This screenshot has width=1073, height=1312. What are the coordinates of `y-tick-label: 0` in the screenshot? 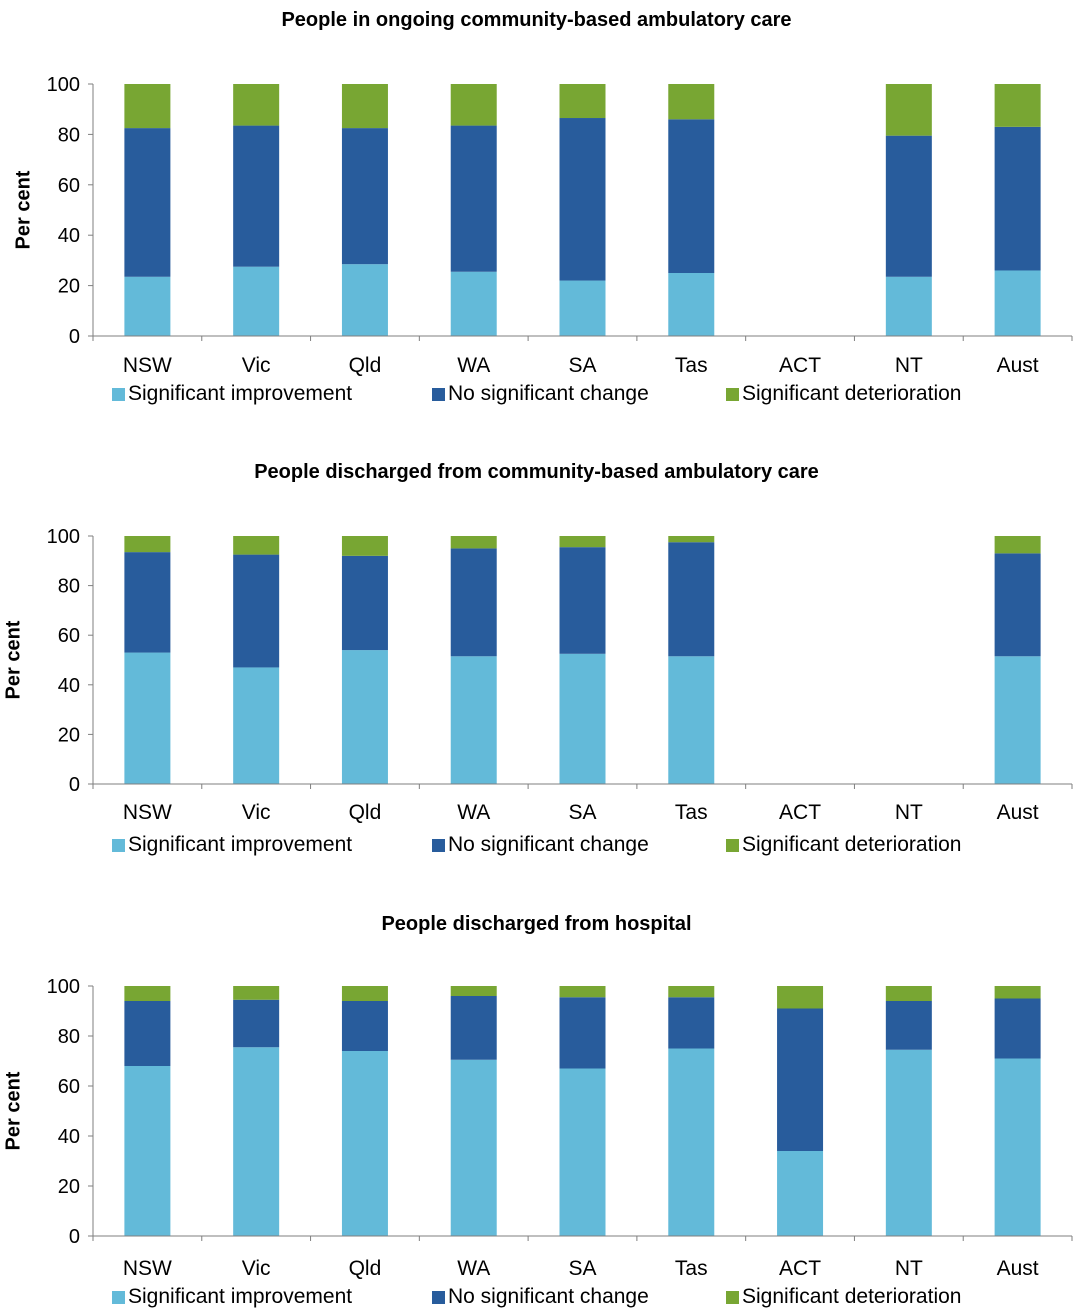 It's located at (74, 1237).